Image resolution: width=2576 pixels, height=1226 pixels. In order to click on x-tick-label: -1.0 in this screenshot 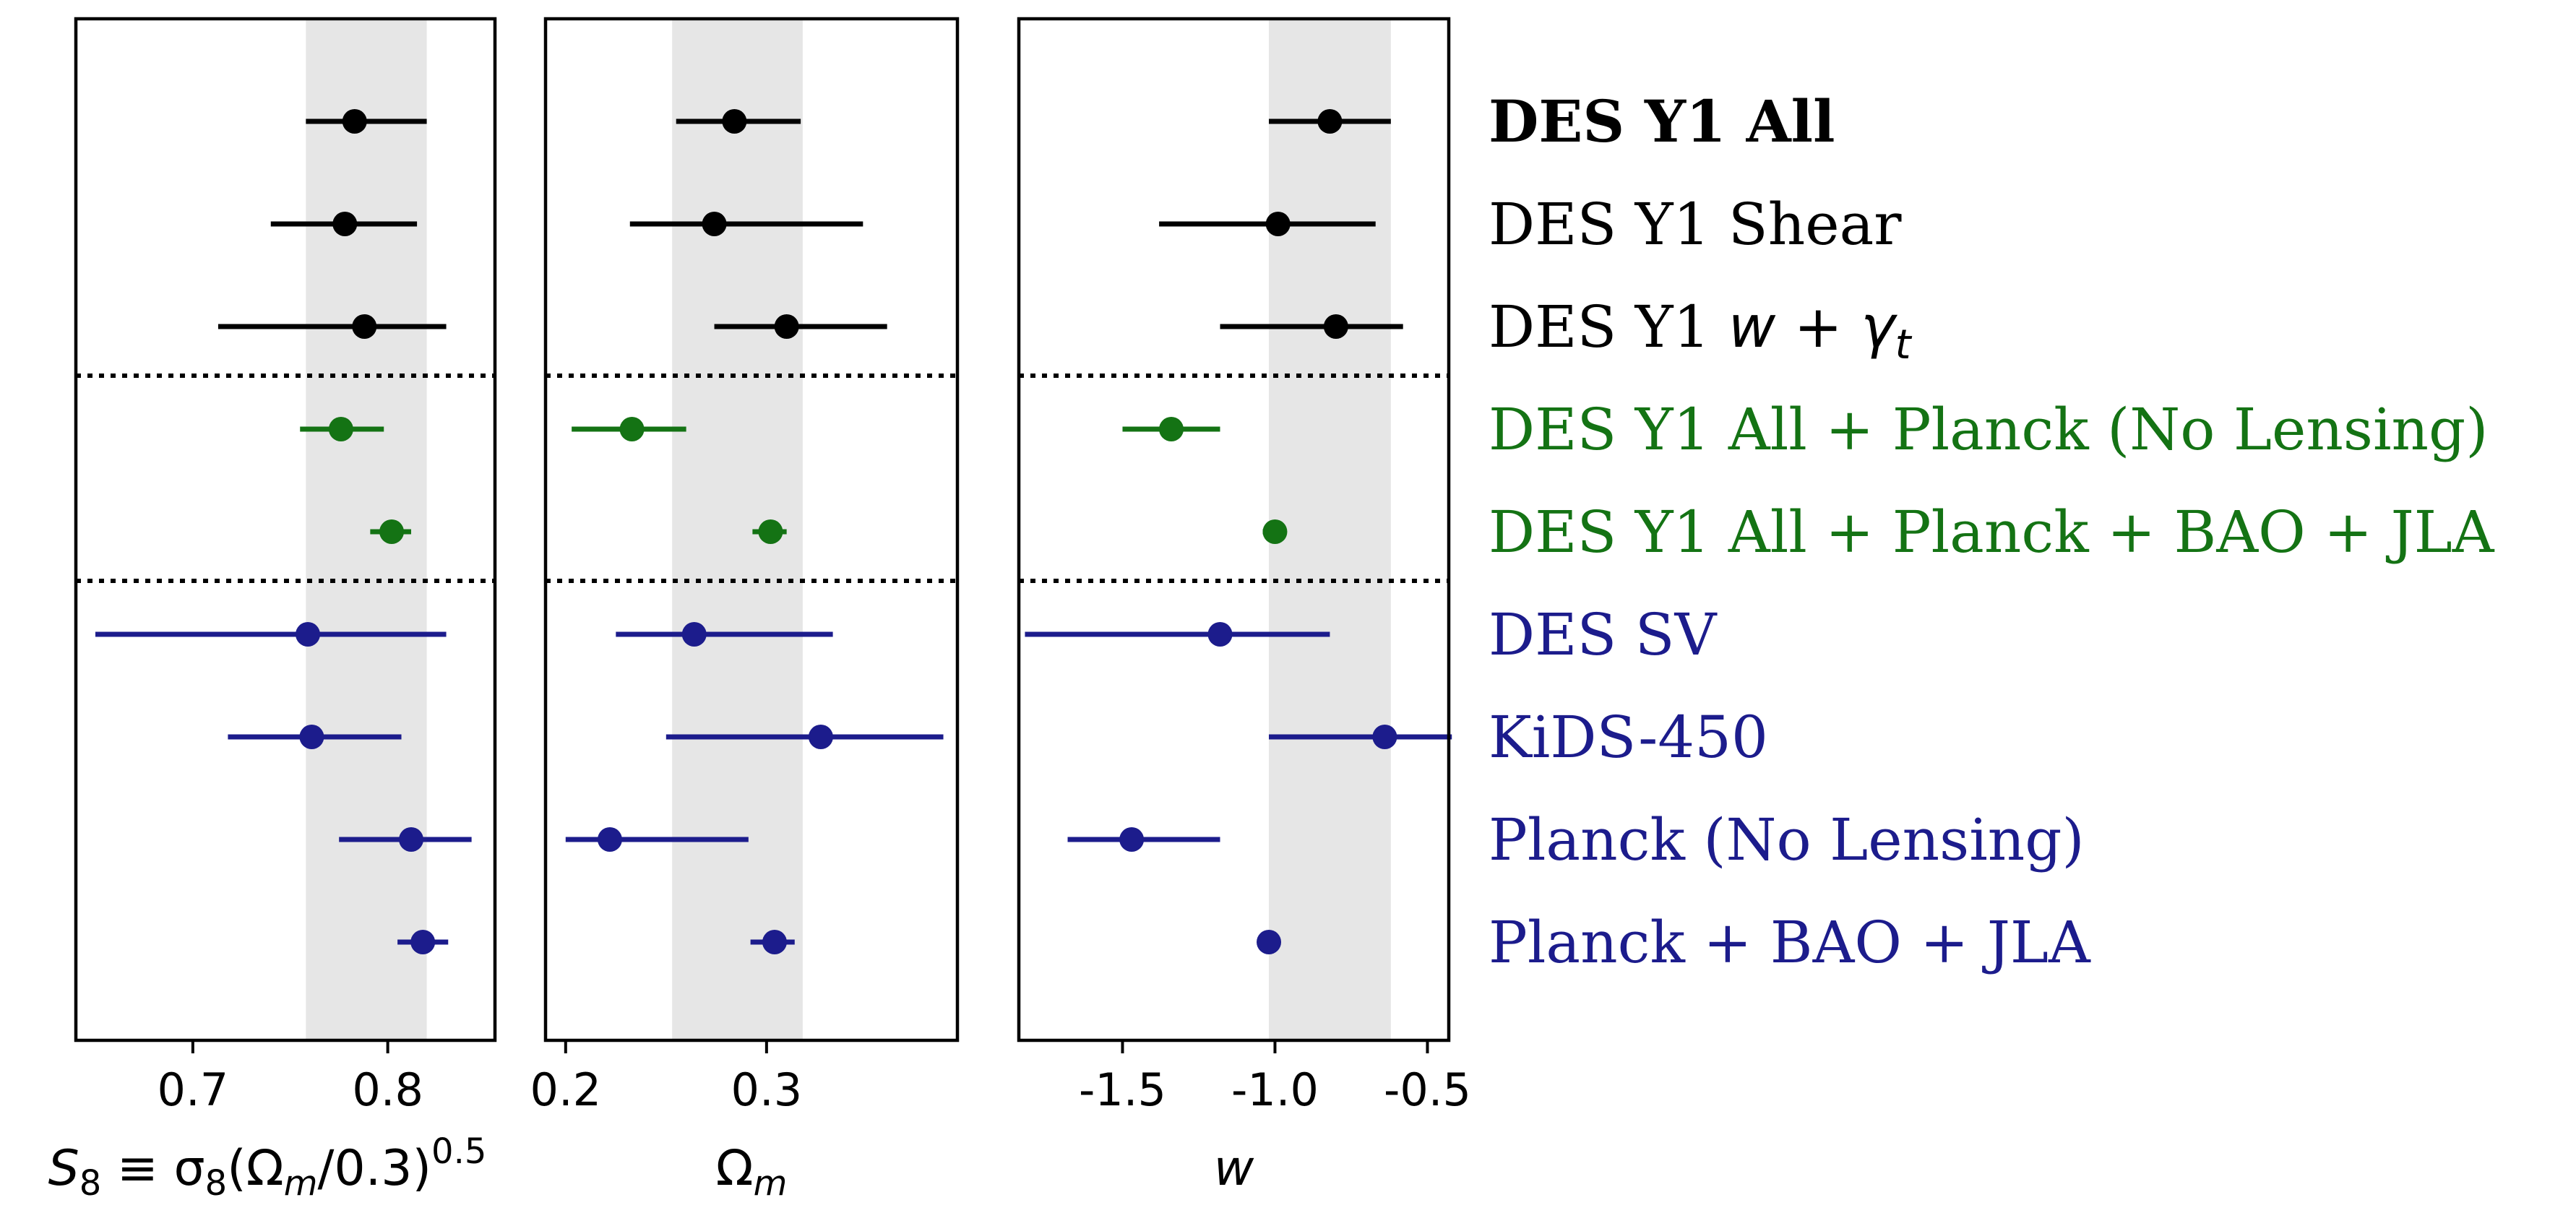, I will do `click(1275, 1089)`.